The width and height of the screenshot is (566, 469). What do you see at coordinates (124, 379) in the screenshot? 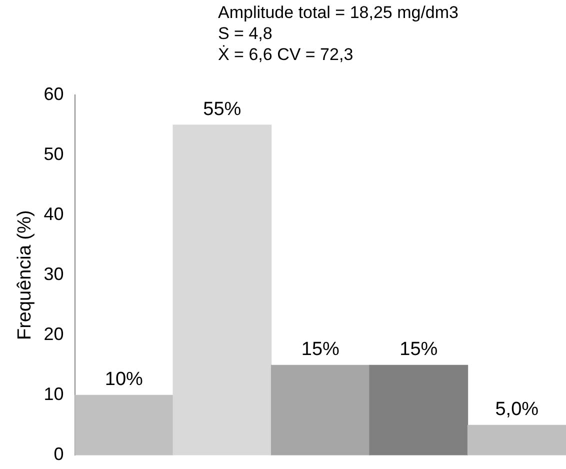
I see `data-label: 10%` at bounding box center [124, 379].